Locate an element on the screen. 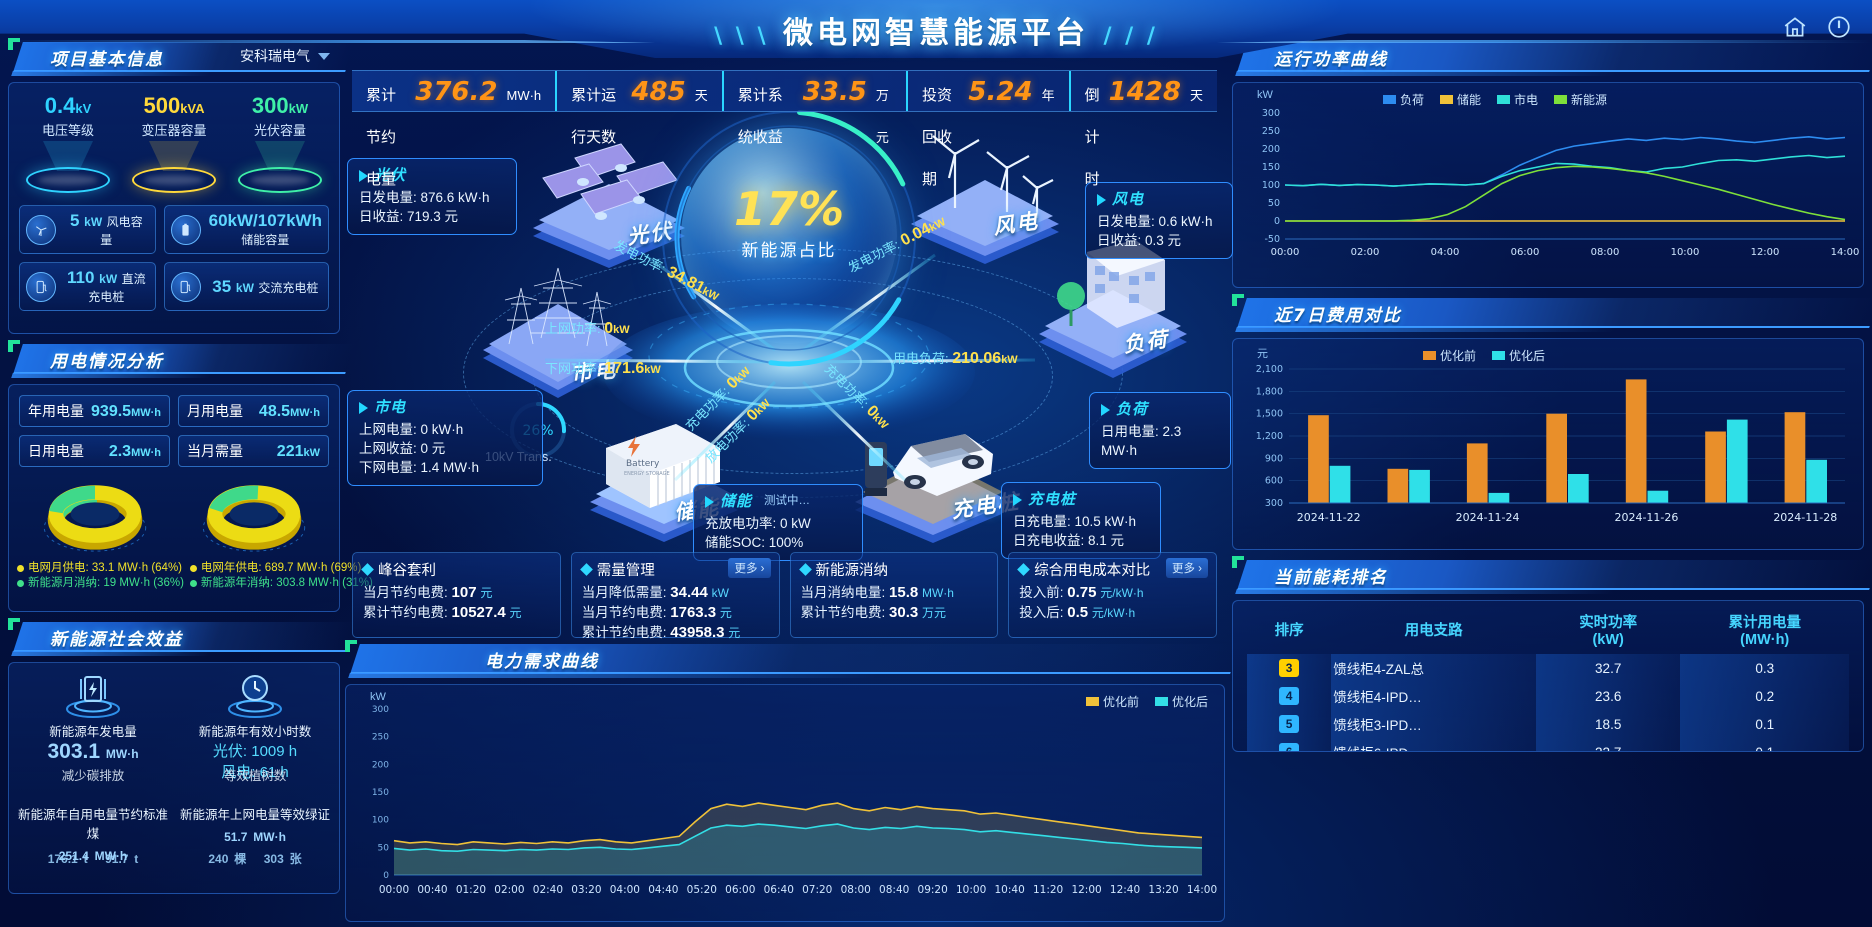  info-row: 下网电量: 1.4 MW·h is located at coordinates (419, 467).